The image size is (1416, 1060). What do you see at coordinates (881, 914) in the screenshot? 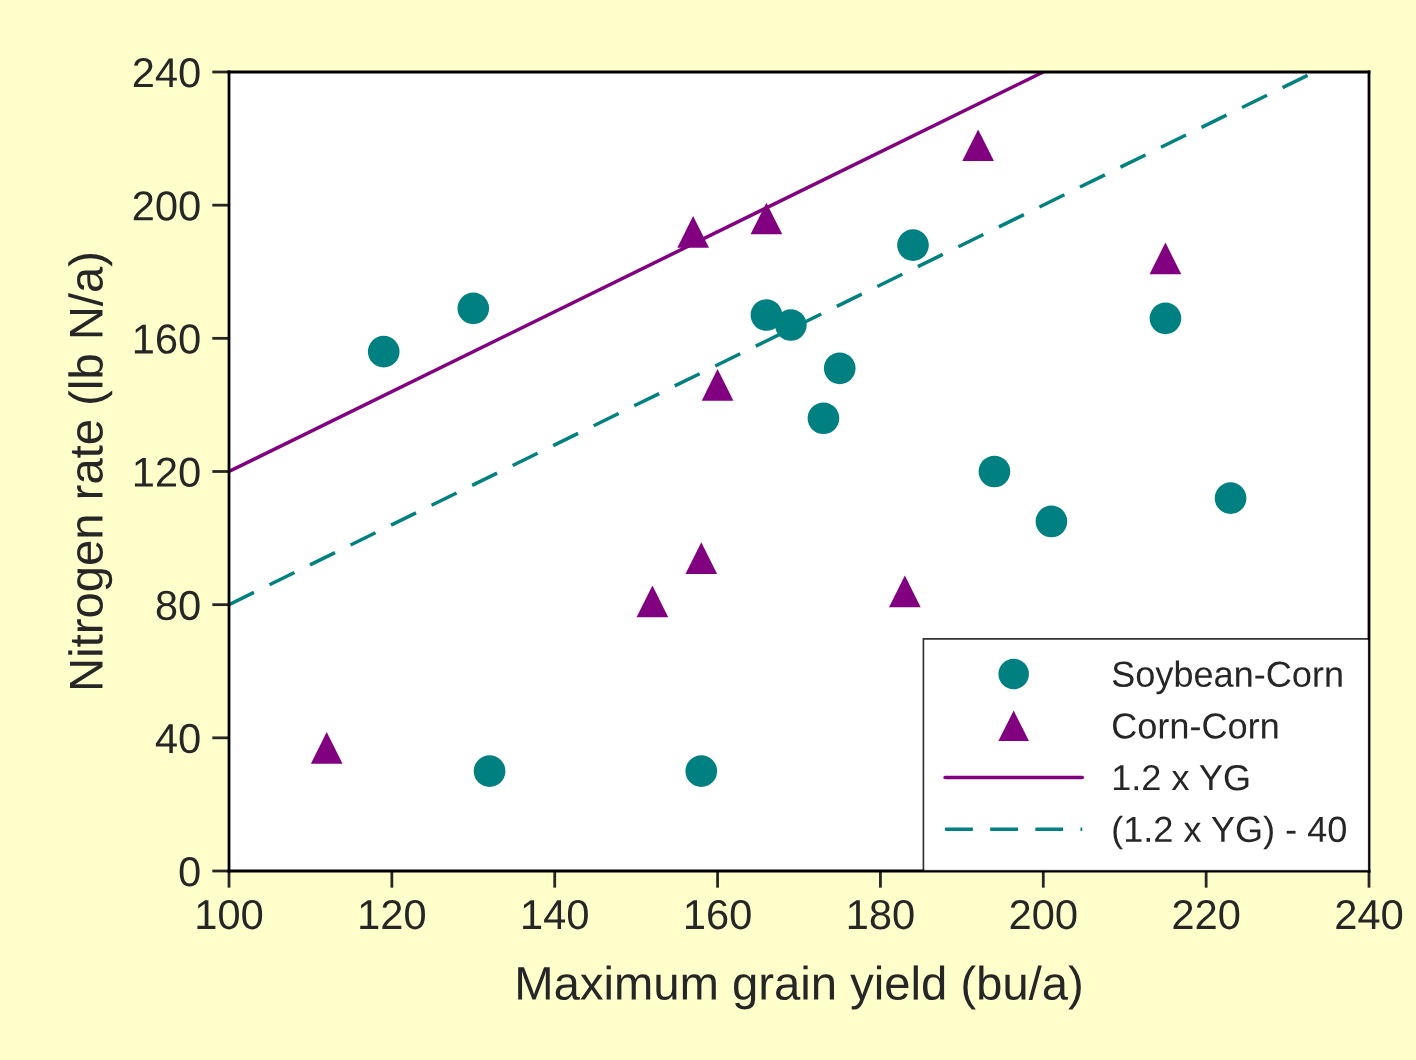
I see `x-tick-label: 180` at bounding box center [881, 914].